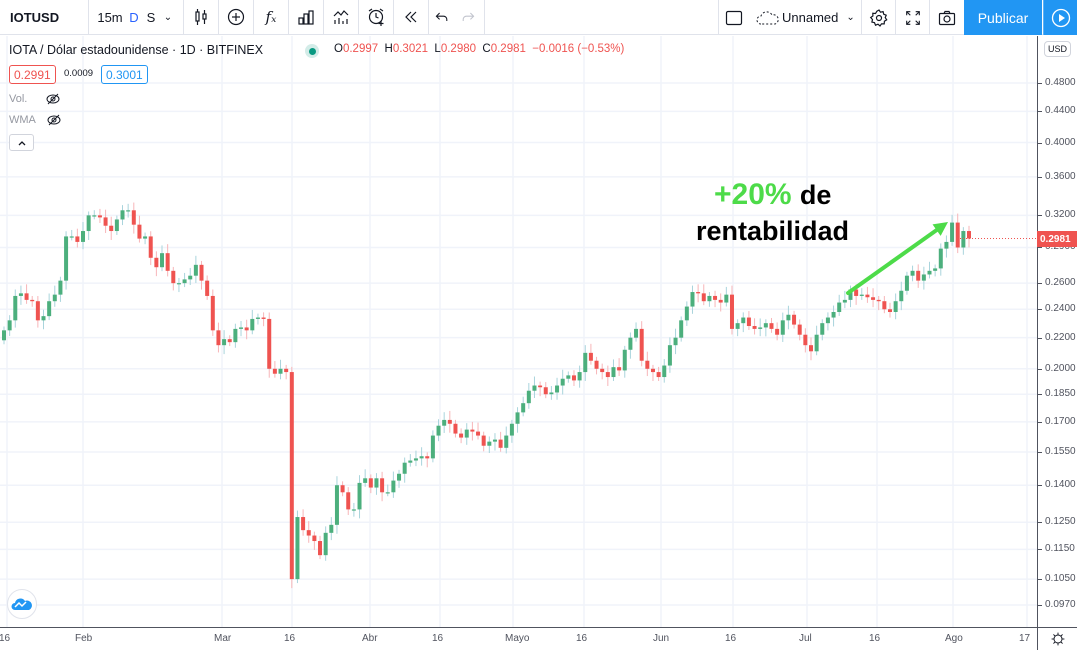 The image size is (1077, 650). Describe the element at coordinates (35, 17) in the screenshot. I see `symbol-search-button: IOTUSD` at that location.